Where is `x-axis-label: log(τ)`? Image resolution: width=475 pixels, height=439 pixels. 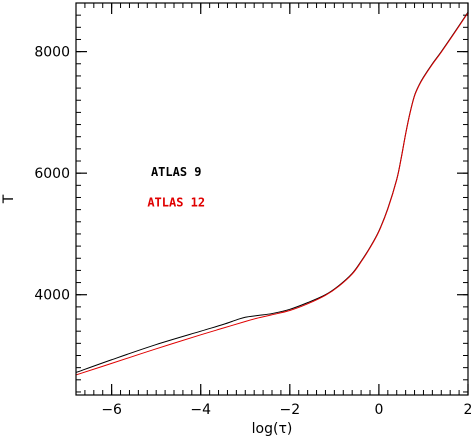
x-axis-label: log(τ) is located at coordinates (272, 429).